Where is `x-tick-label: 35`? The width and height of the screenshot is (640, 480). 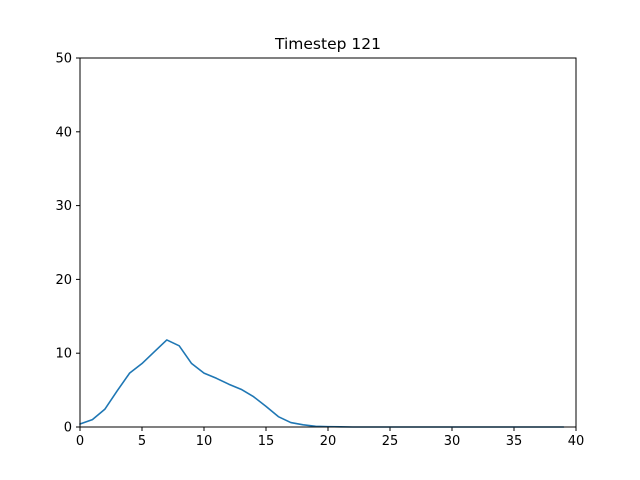
x-tick-label: 35 is located at coordinates (514, 441).